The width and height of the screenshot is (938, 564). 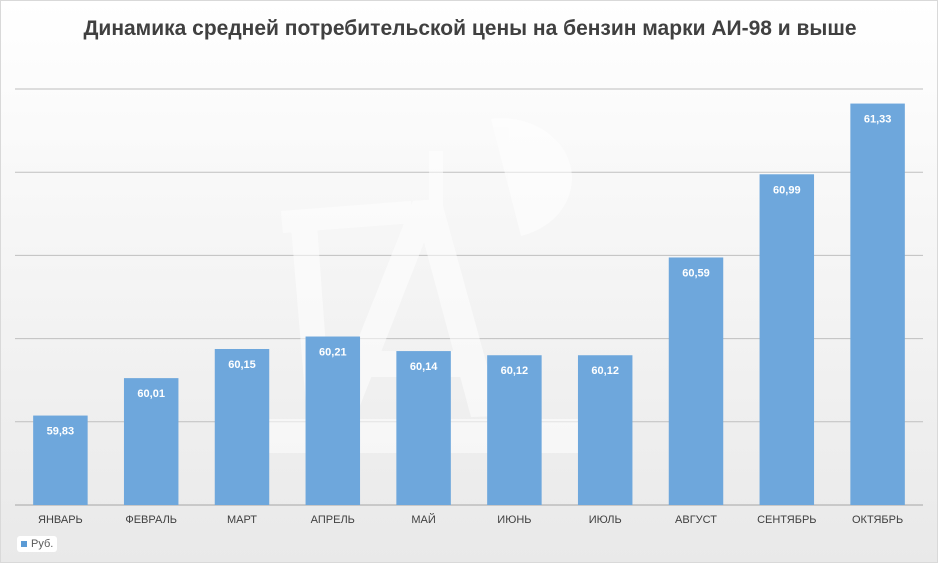 What do you see at coordinates (60, 520) in the screenshot?
I see `x-tick-label-1: ЯНВАРЬ` at bounding box center [60, 520].